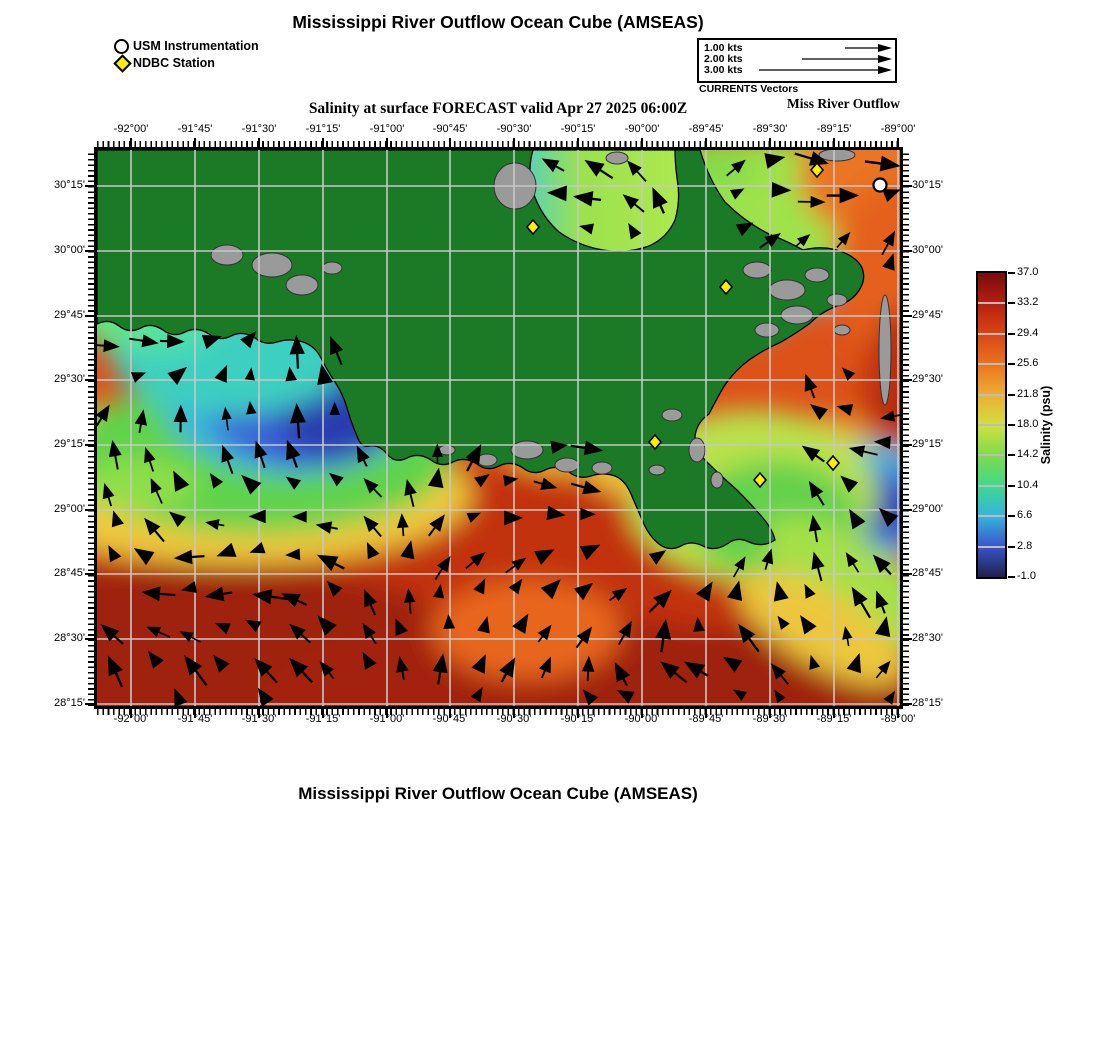  I want to click on lat-tick-label-left: 28°30', so click(69, 638).